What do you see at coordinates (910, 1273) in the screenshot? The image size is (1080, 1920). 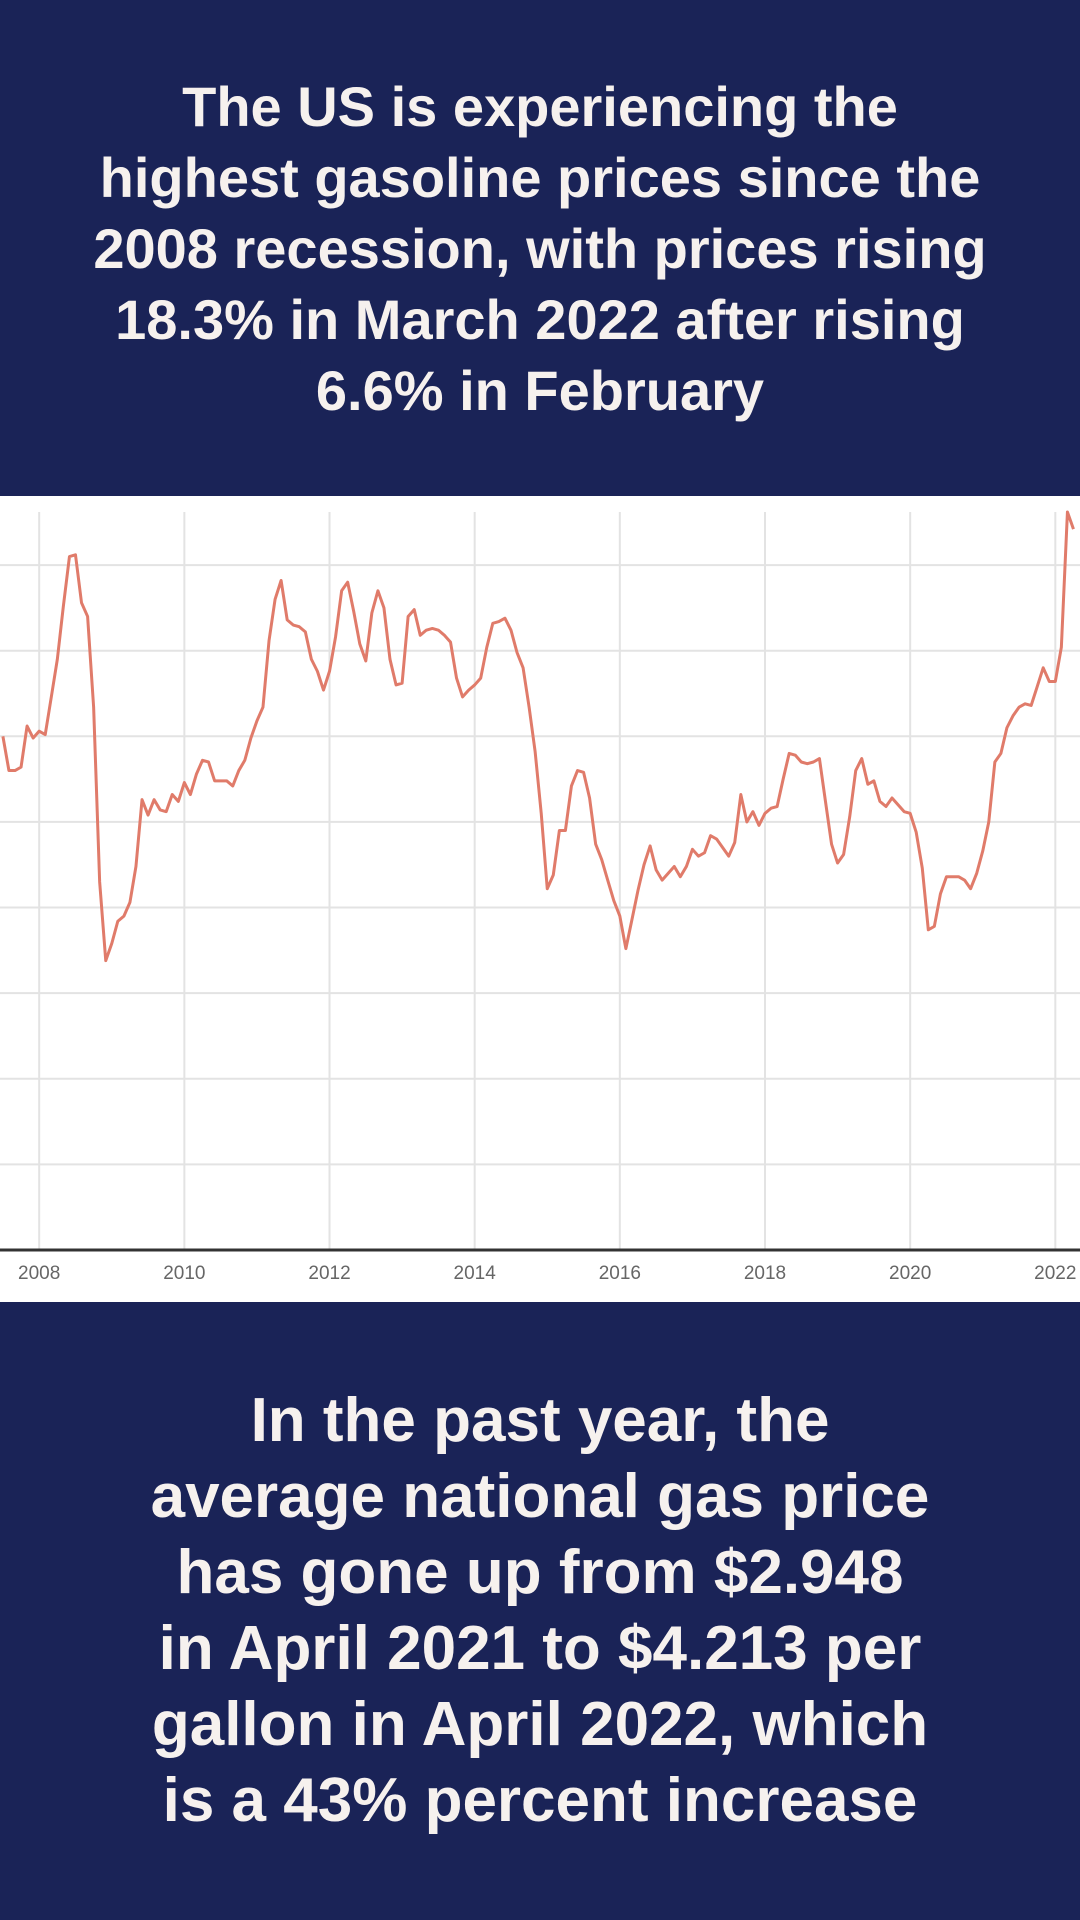 I see `x-tick-label: 2020` at bounding box center [910, 1273].